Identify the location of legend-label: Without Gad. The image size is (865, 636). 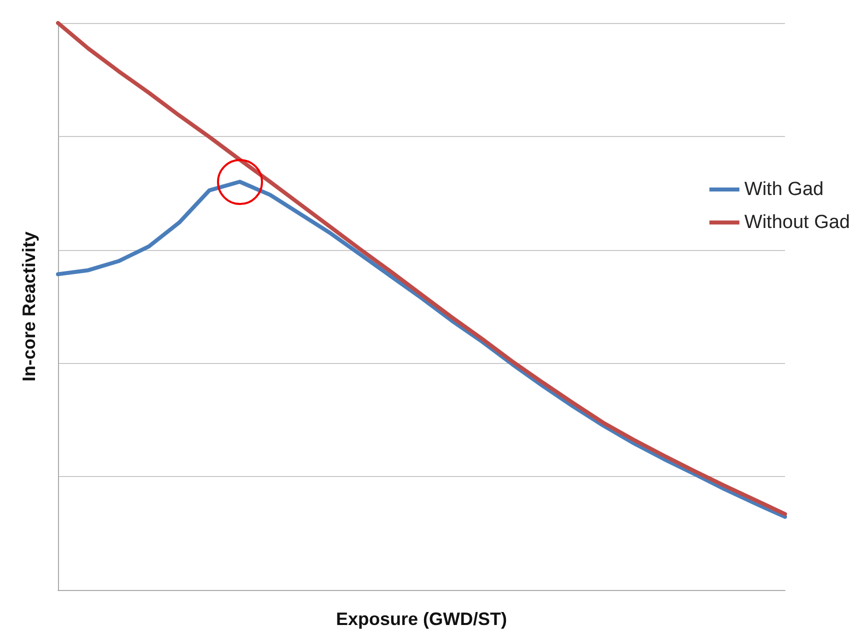
(797, 222).